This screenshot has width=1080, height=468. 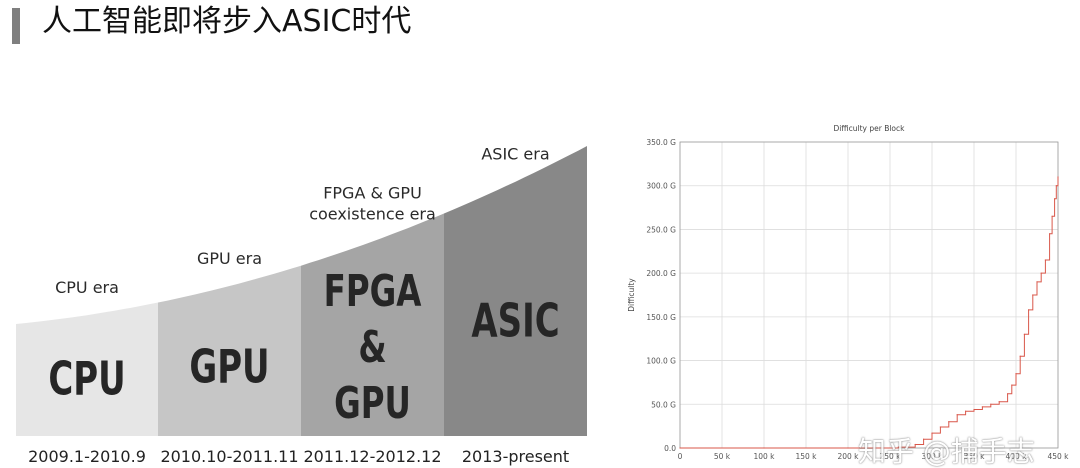 What do you see at coordinates (974, 456) in the screenshot?
I see `x-tick-label: 350 k` at bounding box center [974, 456].